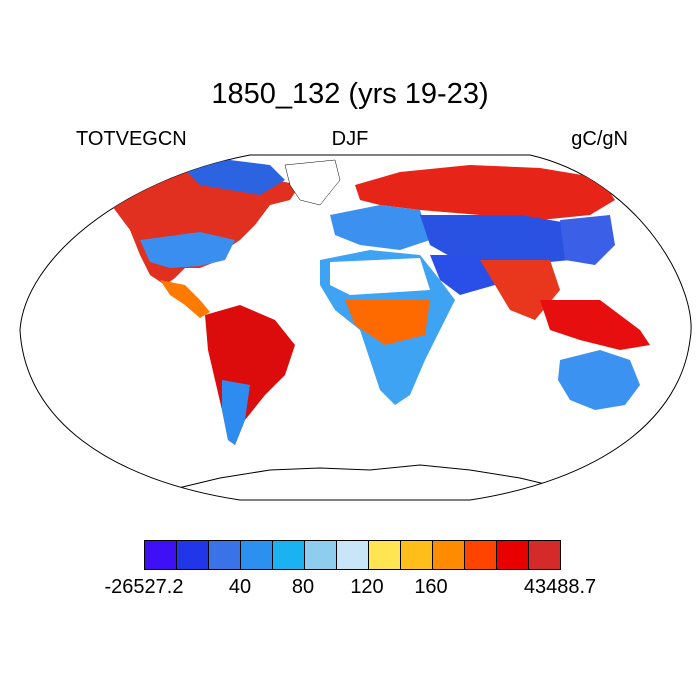 This screenshot has height=700, width=700. Describe the element at coordinates (462, 275) in the screenshot. I see `middle-east-region` at that location.